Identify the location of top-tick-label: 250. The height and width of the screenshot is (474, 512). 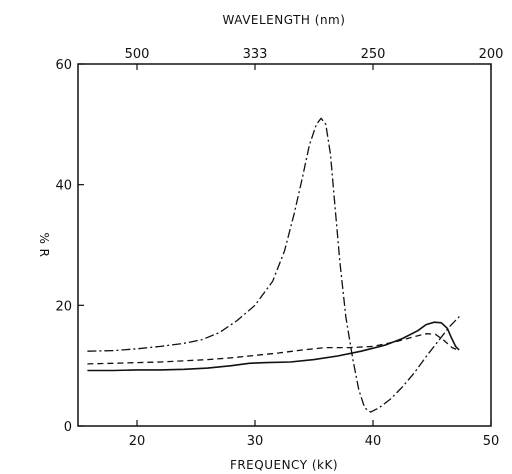
(373, 54).